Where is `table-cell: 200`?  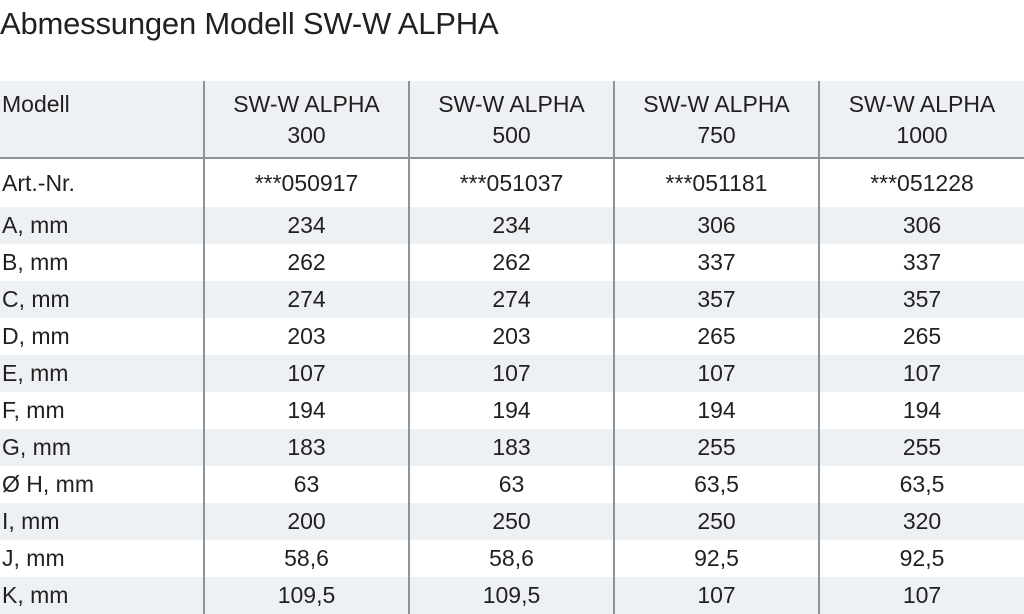 table-cell: 200 is located at coordinates (306, 521).